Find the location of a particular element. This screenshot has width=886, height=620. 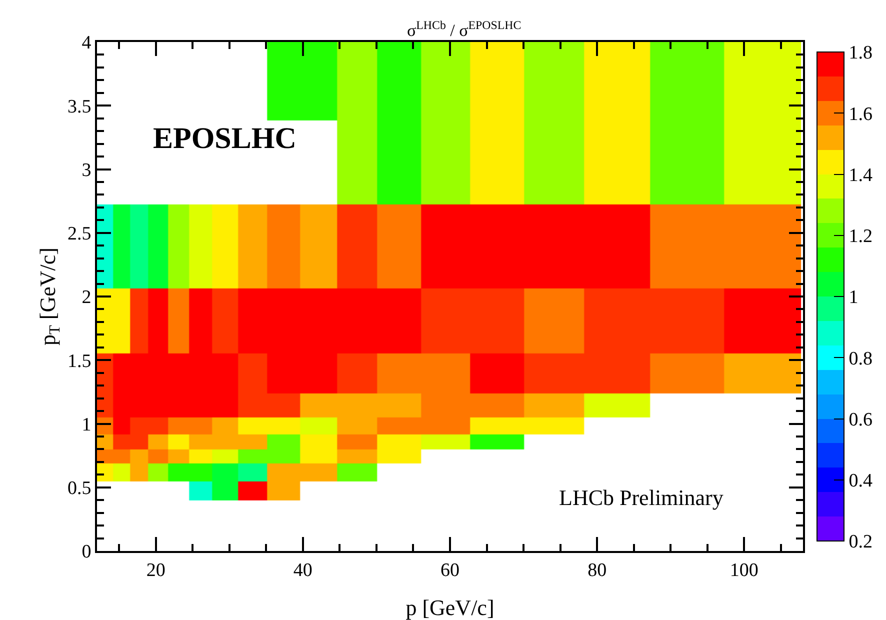

chart-title: σ$^{LHCb}$ / σ$^{EPOSLHC}$ is located at coordinates (464, 29).